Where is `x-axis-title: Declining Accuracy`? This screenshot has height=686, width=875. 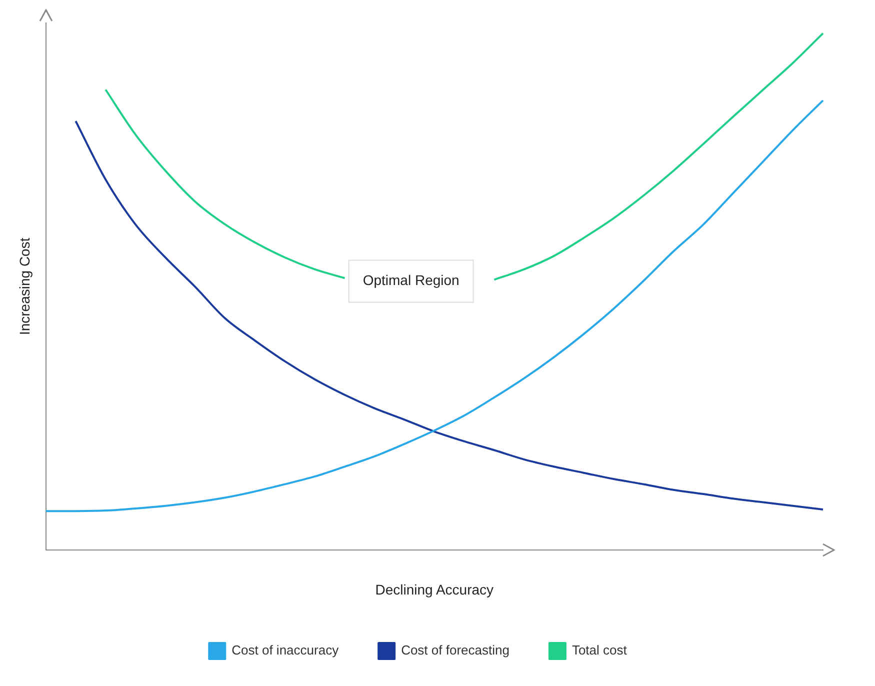
x-axis-title: Declining Accuracy is located at coordinates (434, 589).